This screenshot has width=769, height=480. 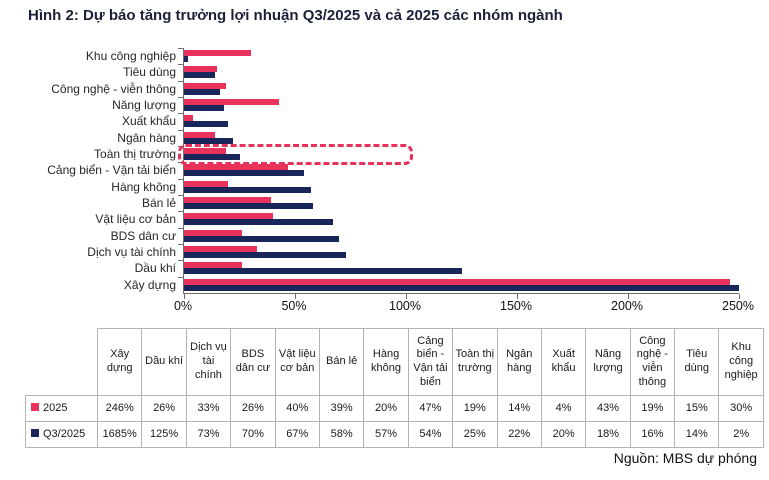 I want to click on table-header-cell: Toàn thị trường, so click(x=475, y=362).